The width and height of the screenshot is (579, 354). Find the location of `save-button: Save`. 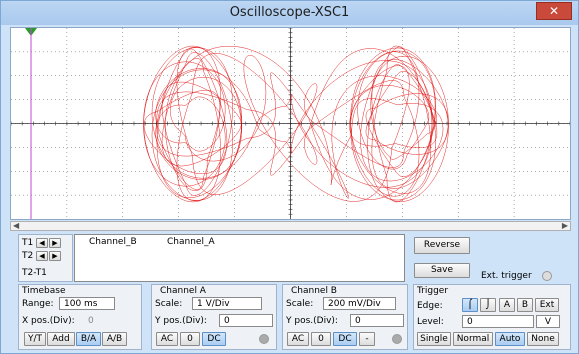

save-button: Save is located at coordinates (442, 270).